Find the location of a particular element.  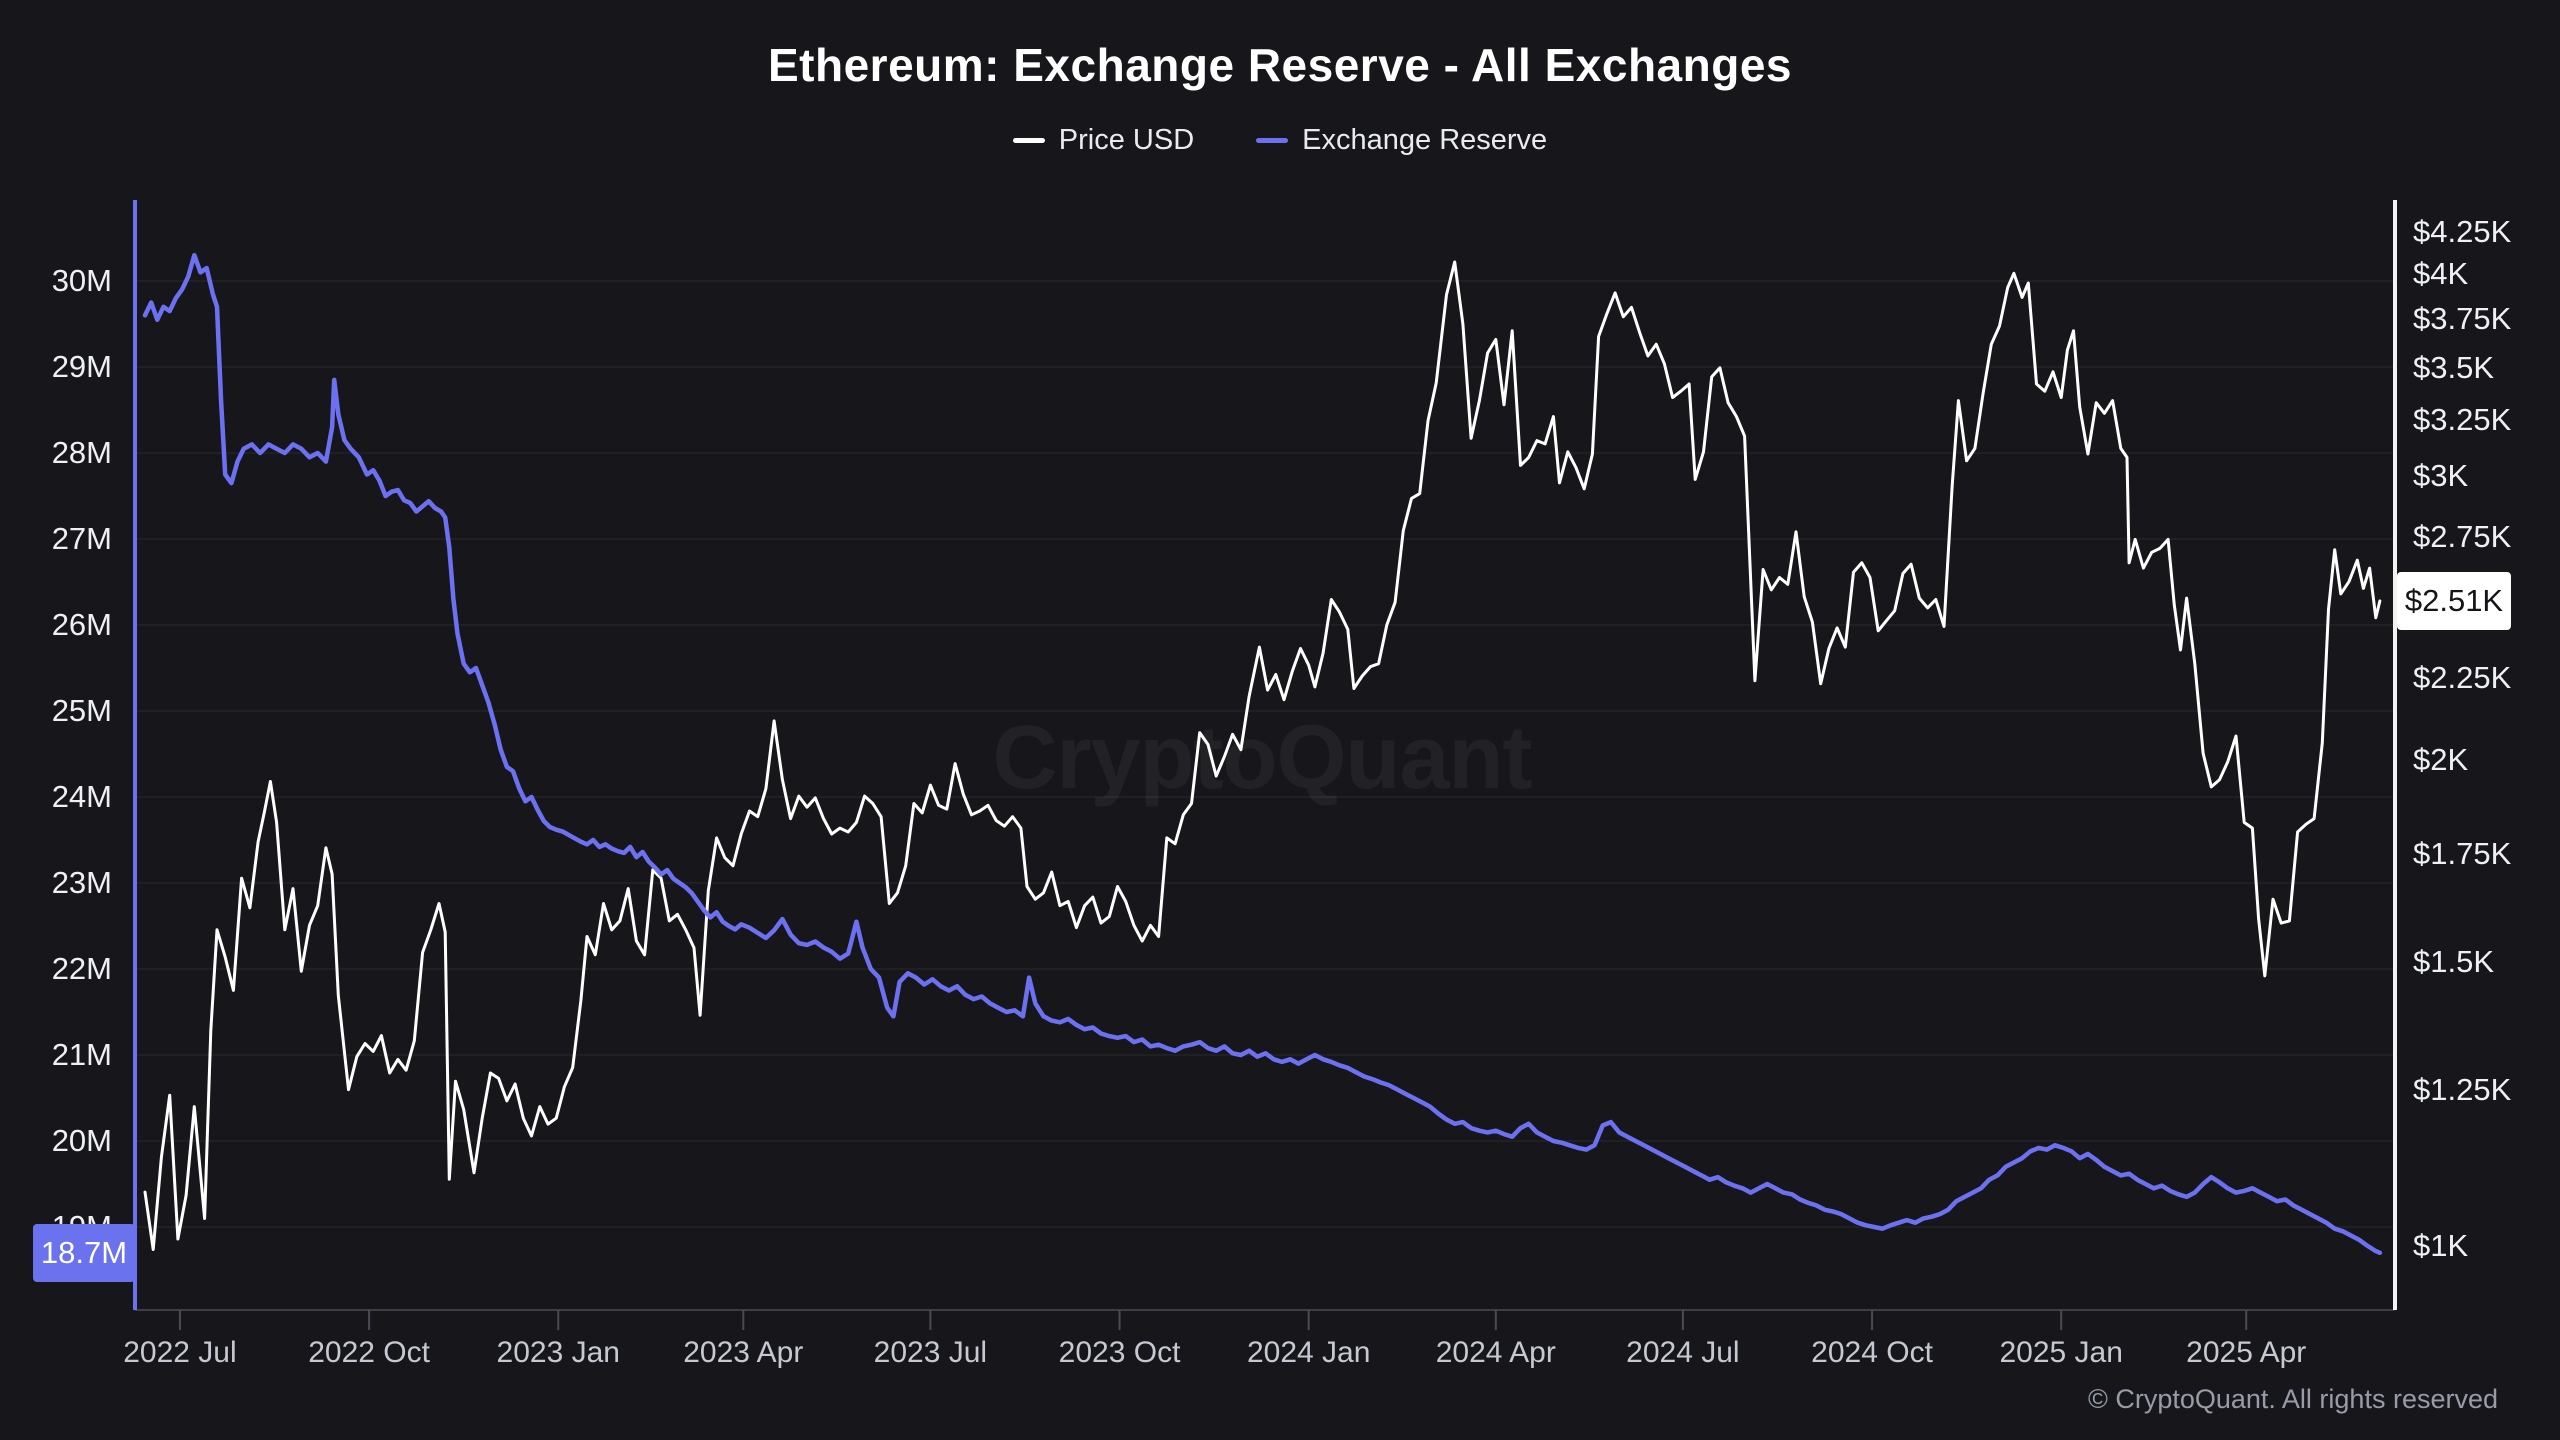

y-axis-label-right: $3.5K is located at coordinates (2454, 367).